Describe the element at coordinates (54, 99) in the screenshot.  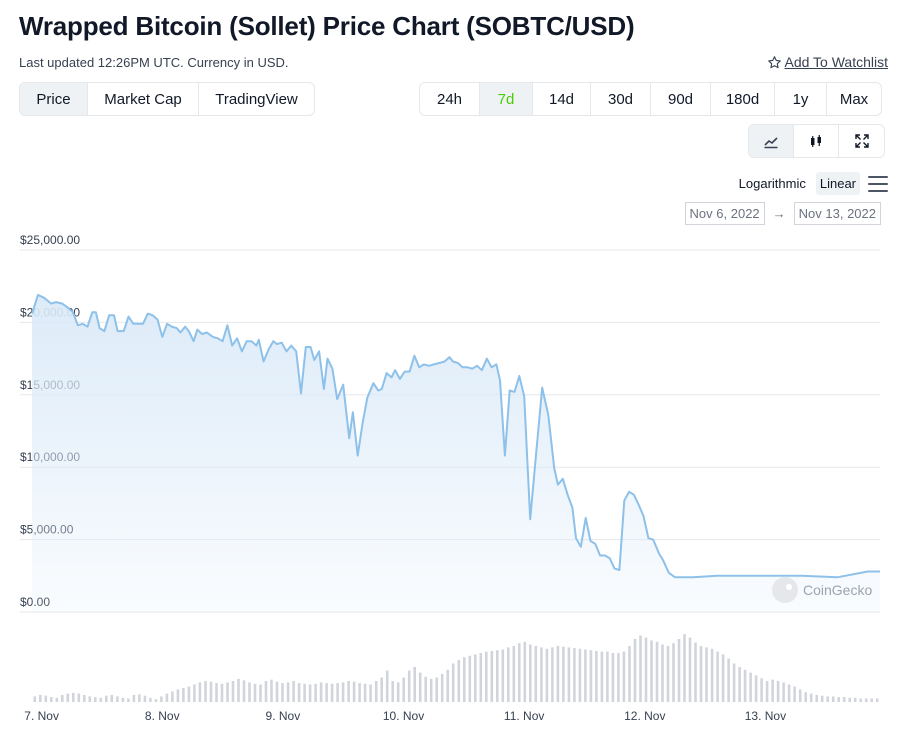
I see `tab-price: Price` at that location.